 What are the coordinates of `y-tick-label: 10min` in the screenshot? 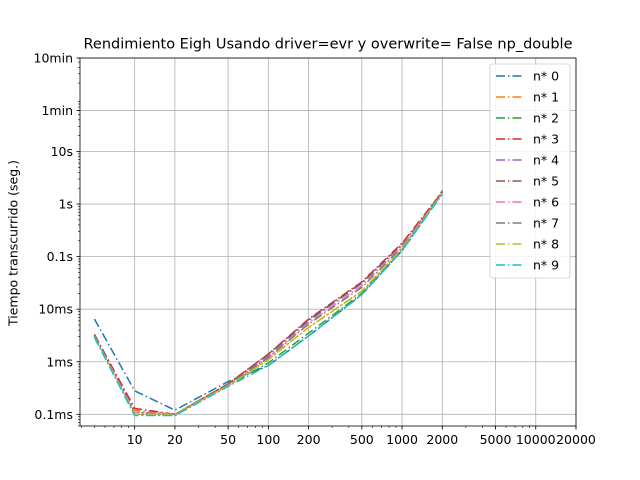 It's located at (53, 58).